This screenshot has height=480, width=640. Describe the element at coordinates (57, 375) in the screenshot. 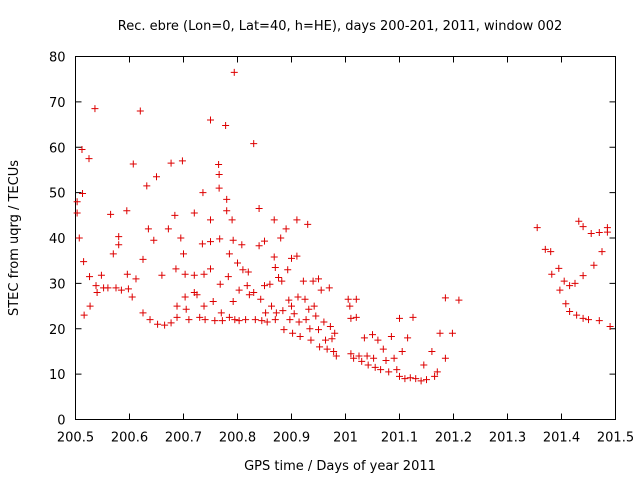

I see `y-tick-label: 10` at that location.